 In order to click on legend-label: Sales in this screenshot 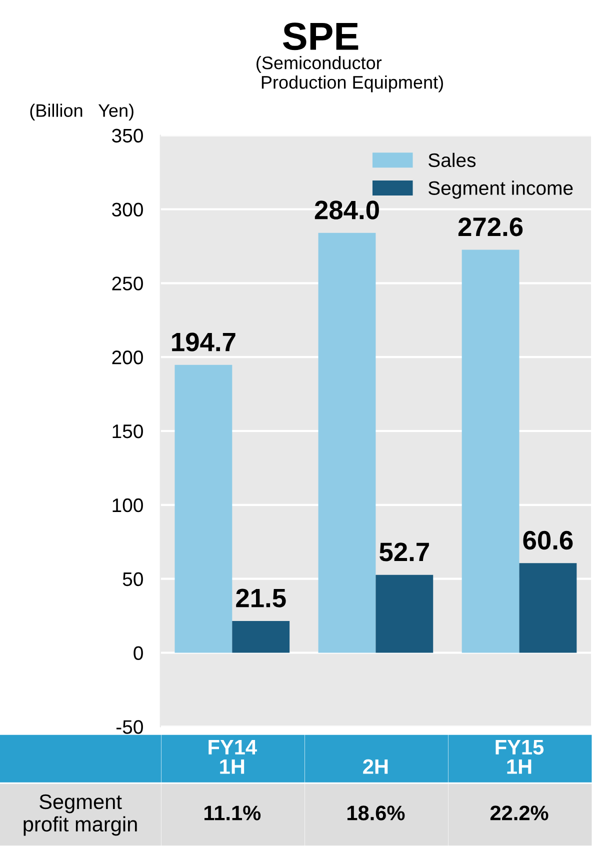, I will do `click(452, 160)`.